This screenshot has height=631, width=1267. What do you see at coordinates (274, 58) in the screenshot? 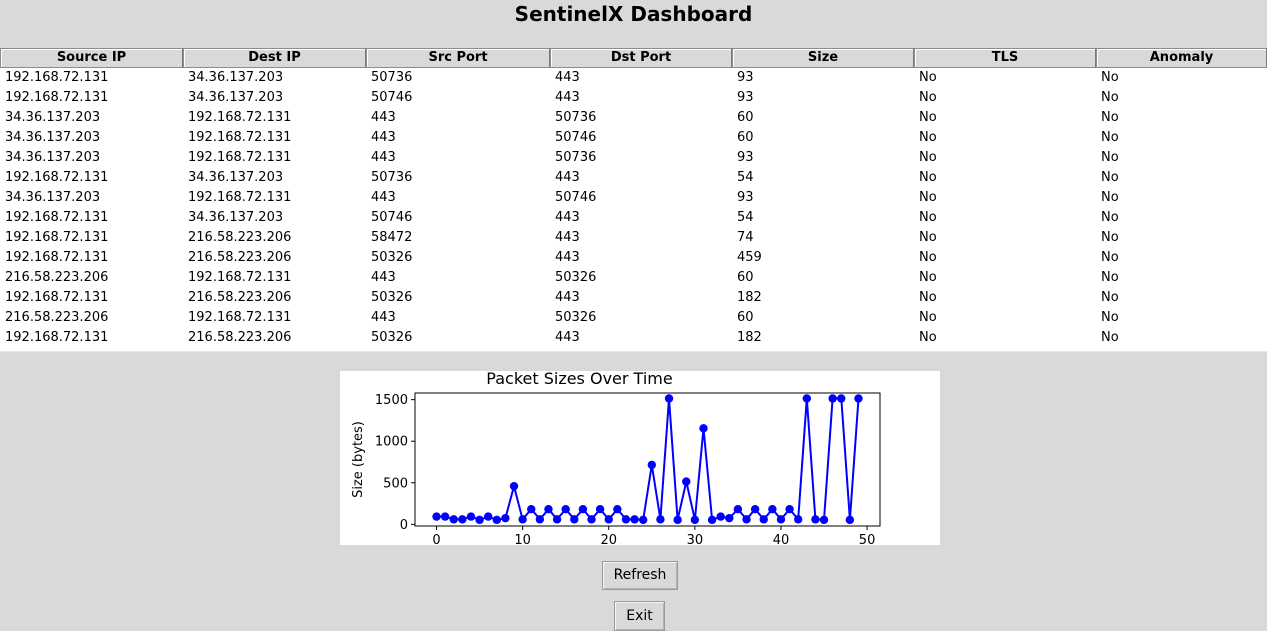
I see `column-header-dest-ip: Dest IP` at bounding box center [274, 58].